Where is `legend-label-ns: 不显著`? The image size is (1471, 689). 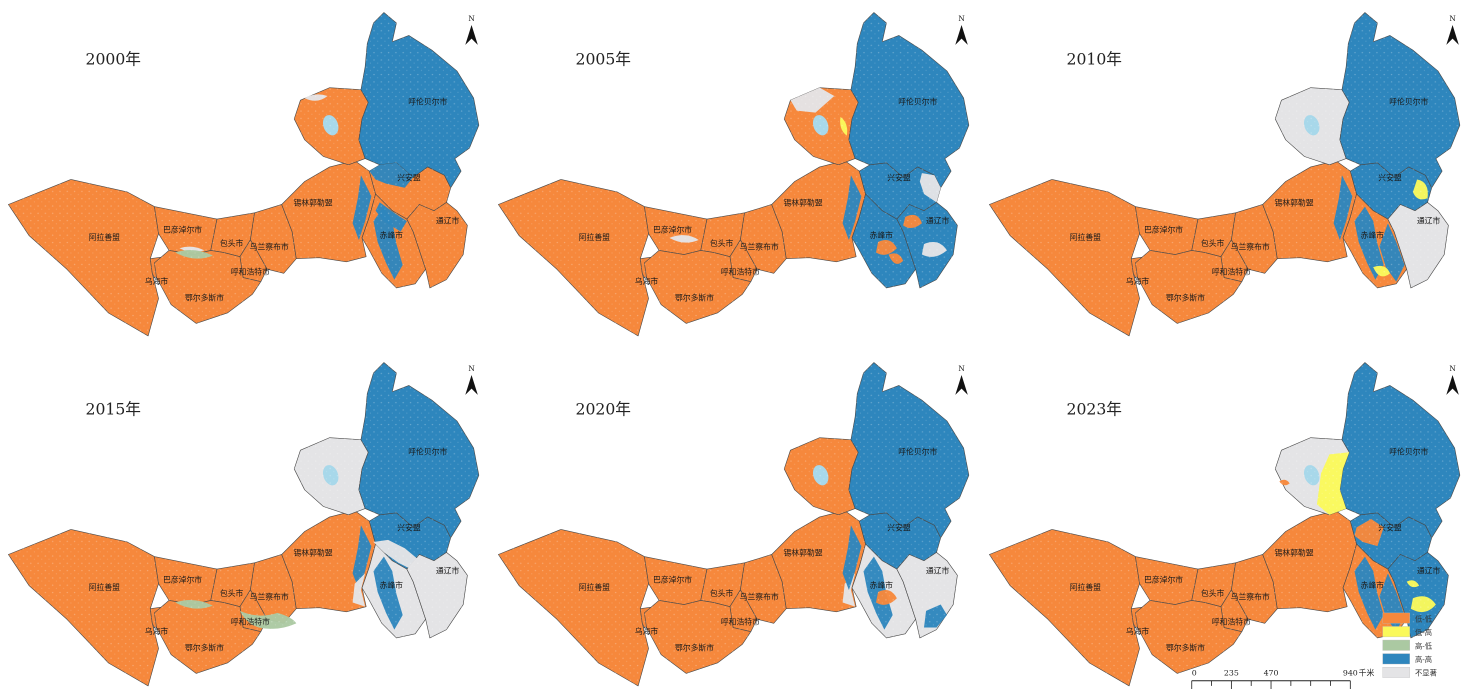
legend-label-ns: 不显著 is located at coordinates (1426, 672).